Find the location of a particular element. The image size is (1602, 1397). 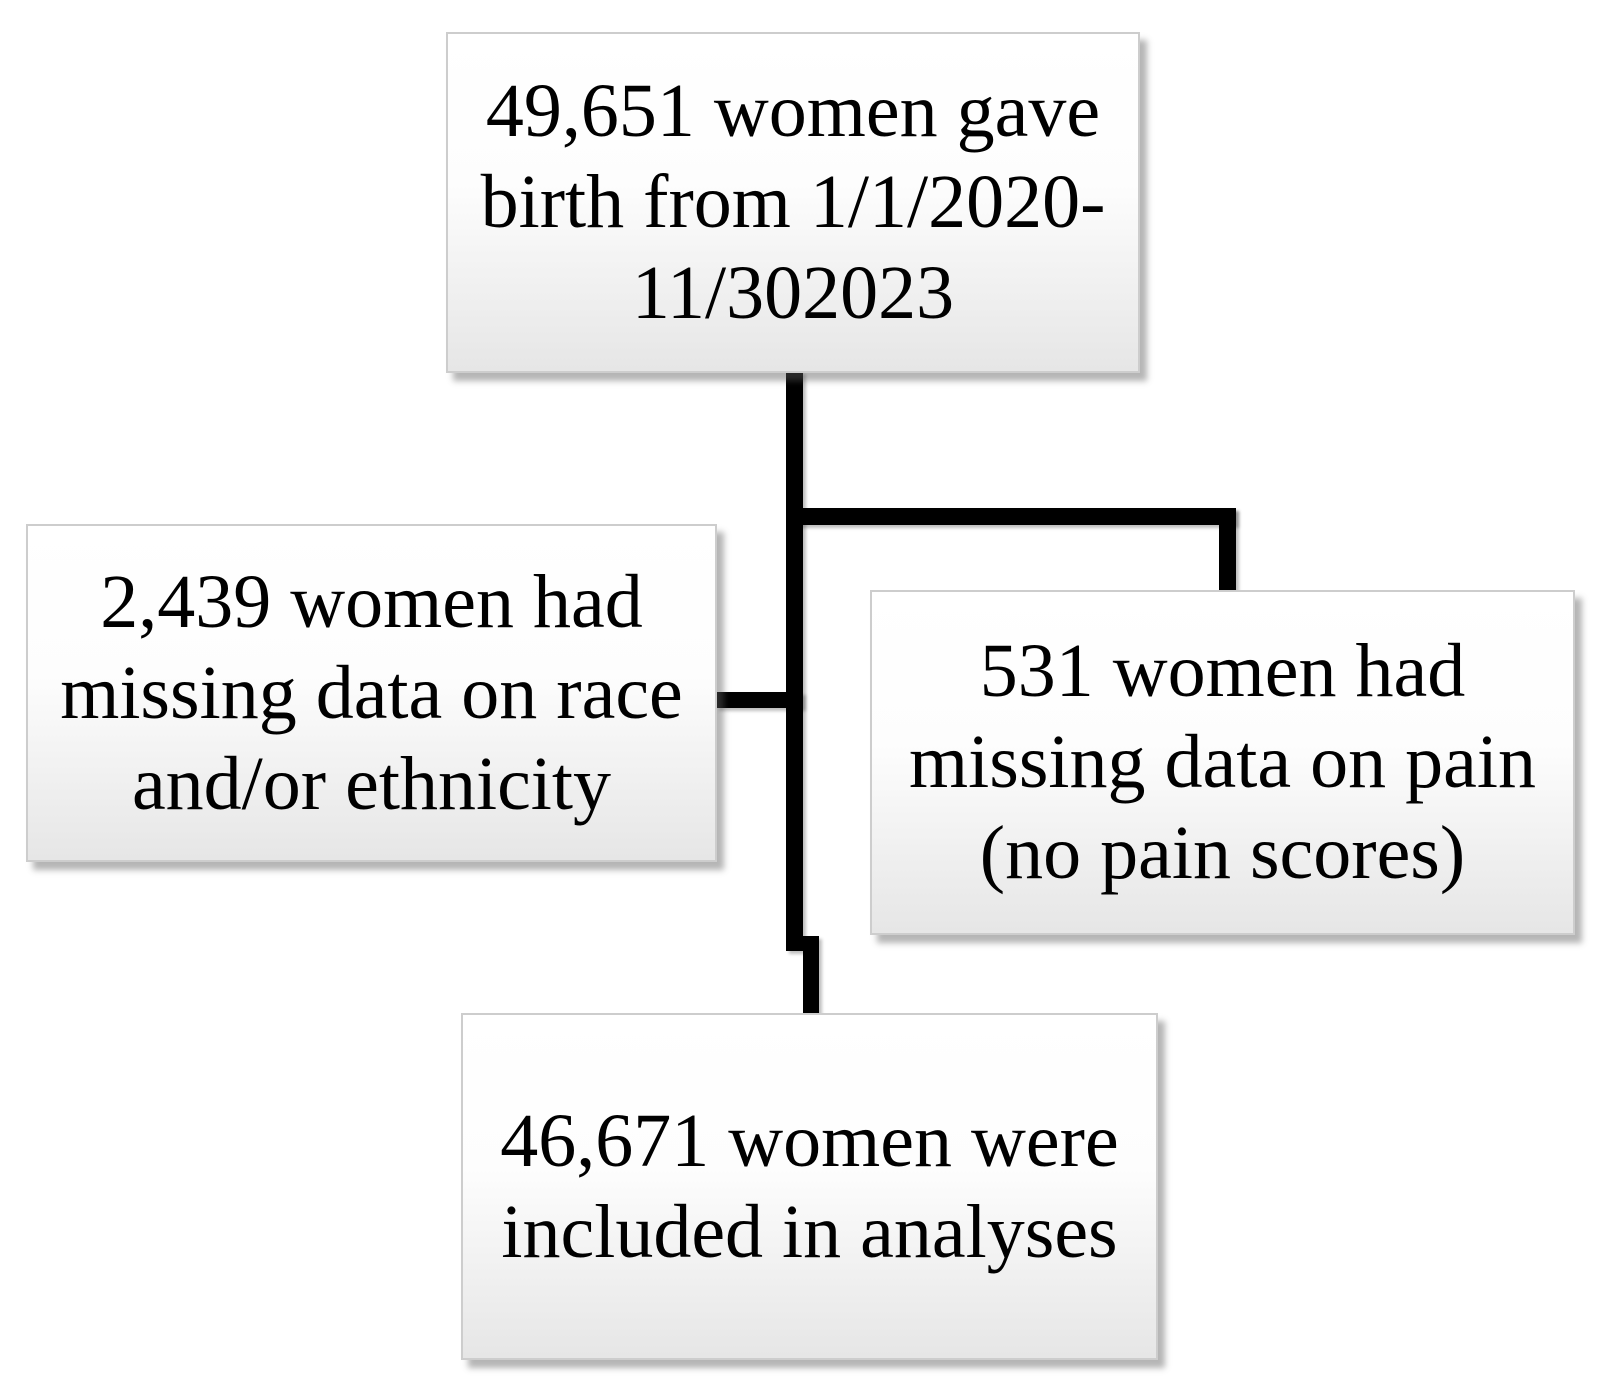

connector-main-vertical is located at coordinates (794, 661).